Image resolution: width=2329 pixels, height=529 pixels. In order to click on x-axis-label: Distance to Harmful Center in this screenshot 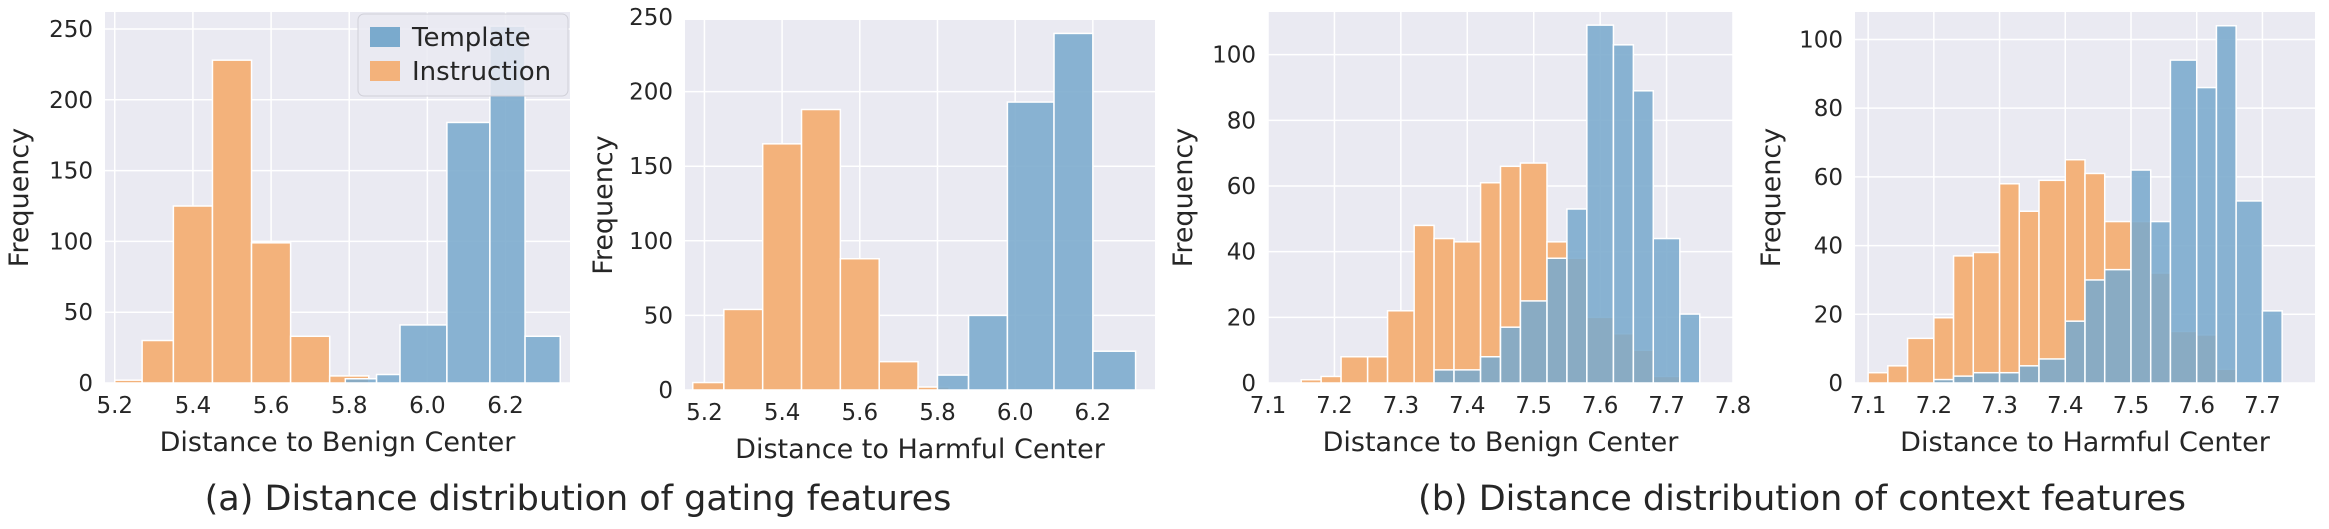, I will do `click(2085, 442)`.